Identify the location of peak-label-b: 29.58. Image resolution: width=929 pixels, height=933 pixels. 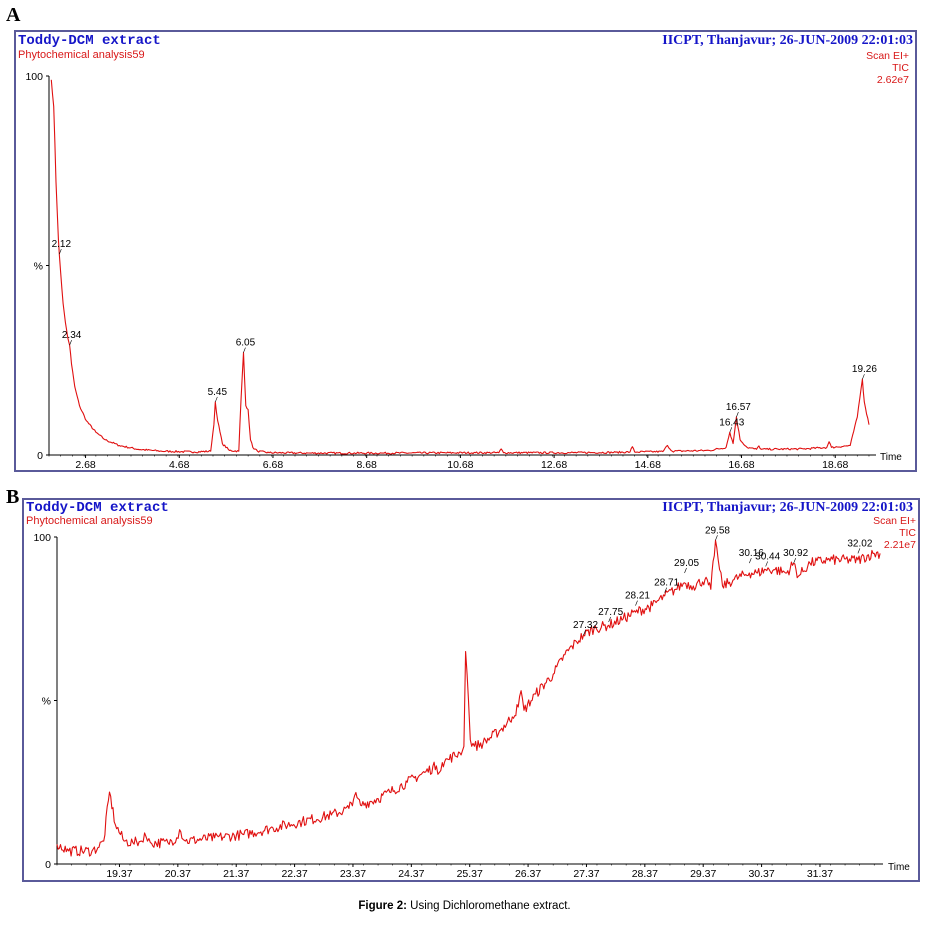
(717, 530).